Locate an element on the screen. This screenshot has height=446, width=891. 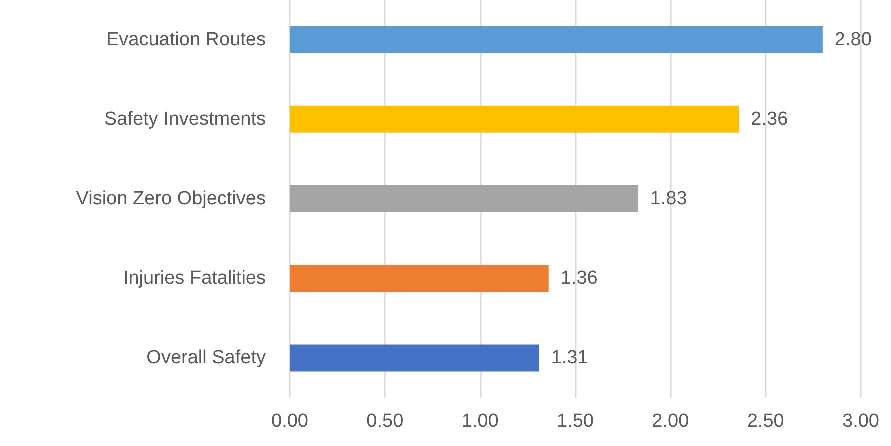
x-tick-label: 3.00 is located at coordinates (861, 421).